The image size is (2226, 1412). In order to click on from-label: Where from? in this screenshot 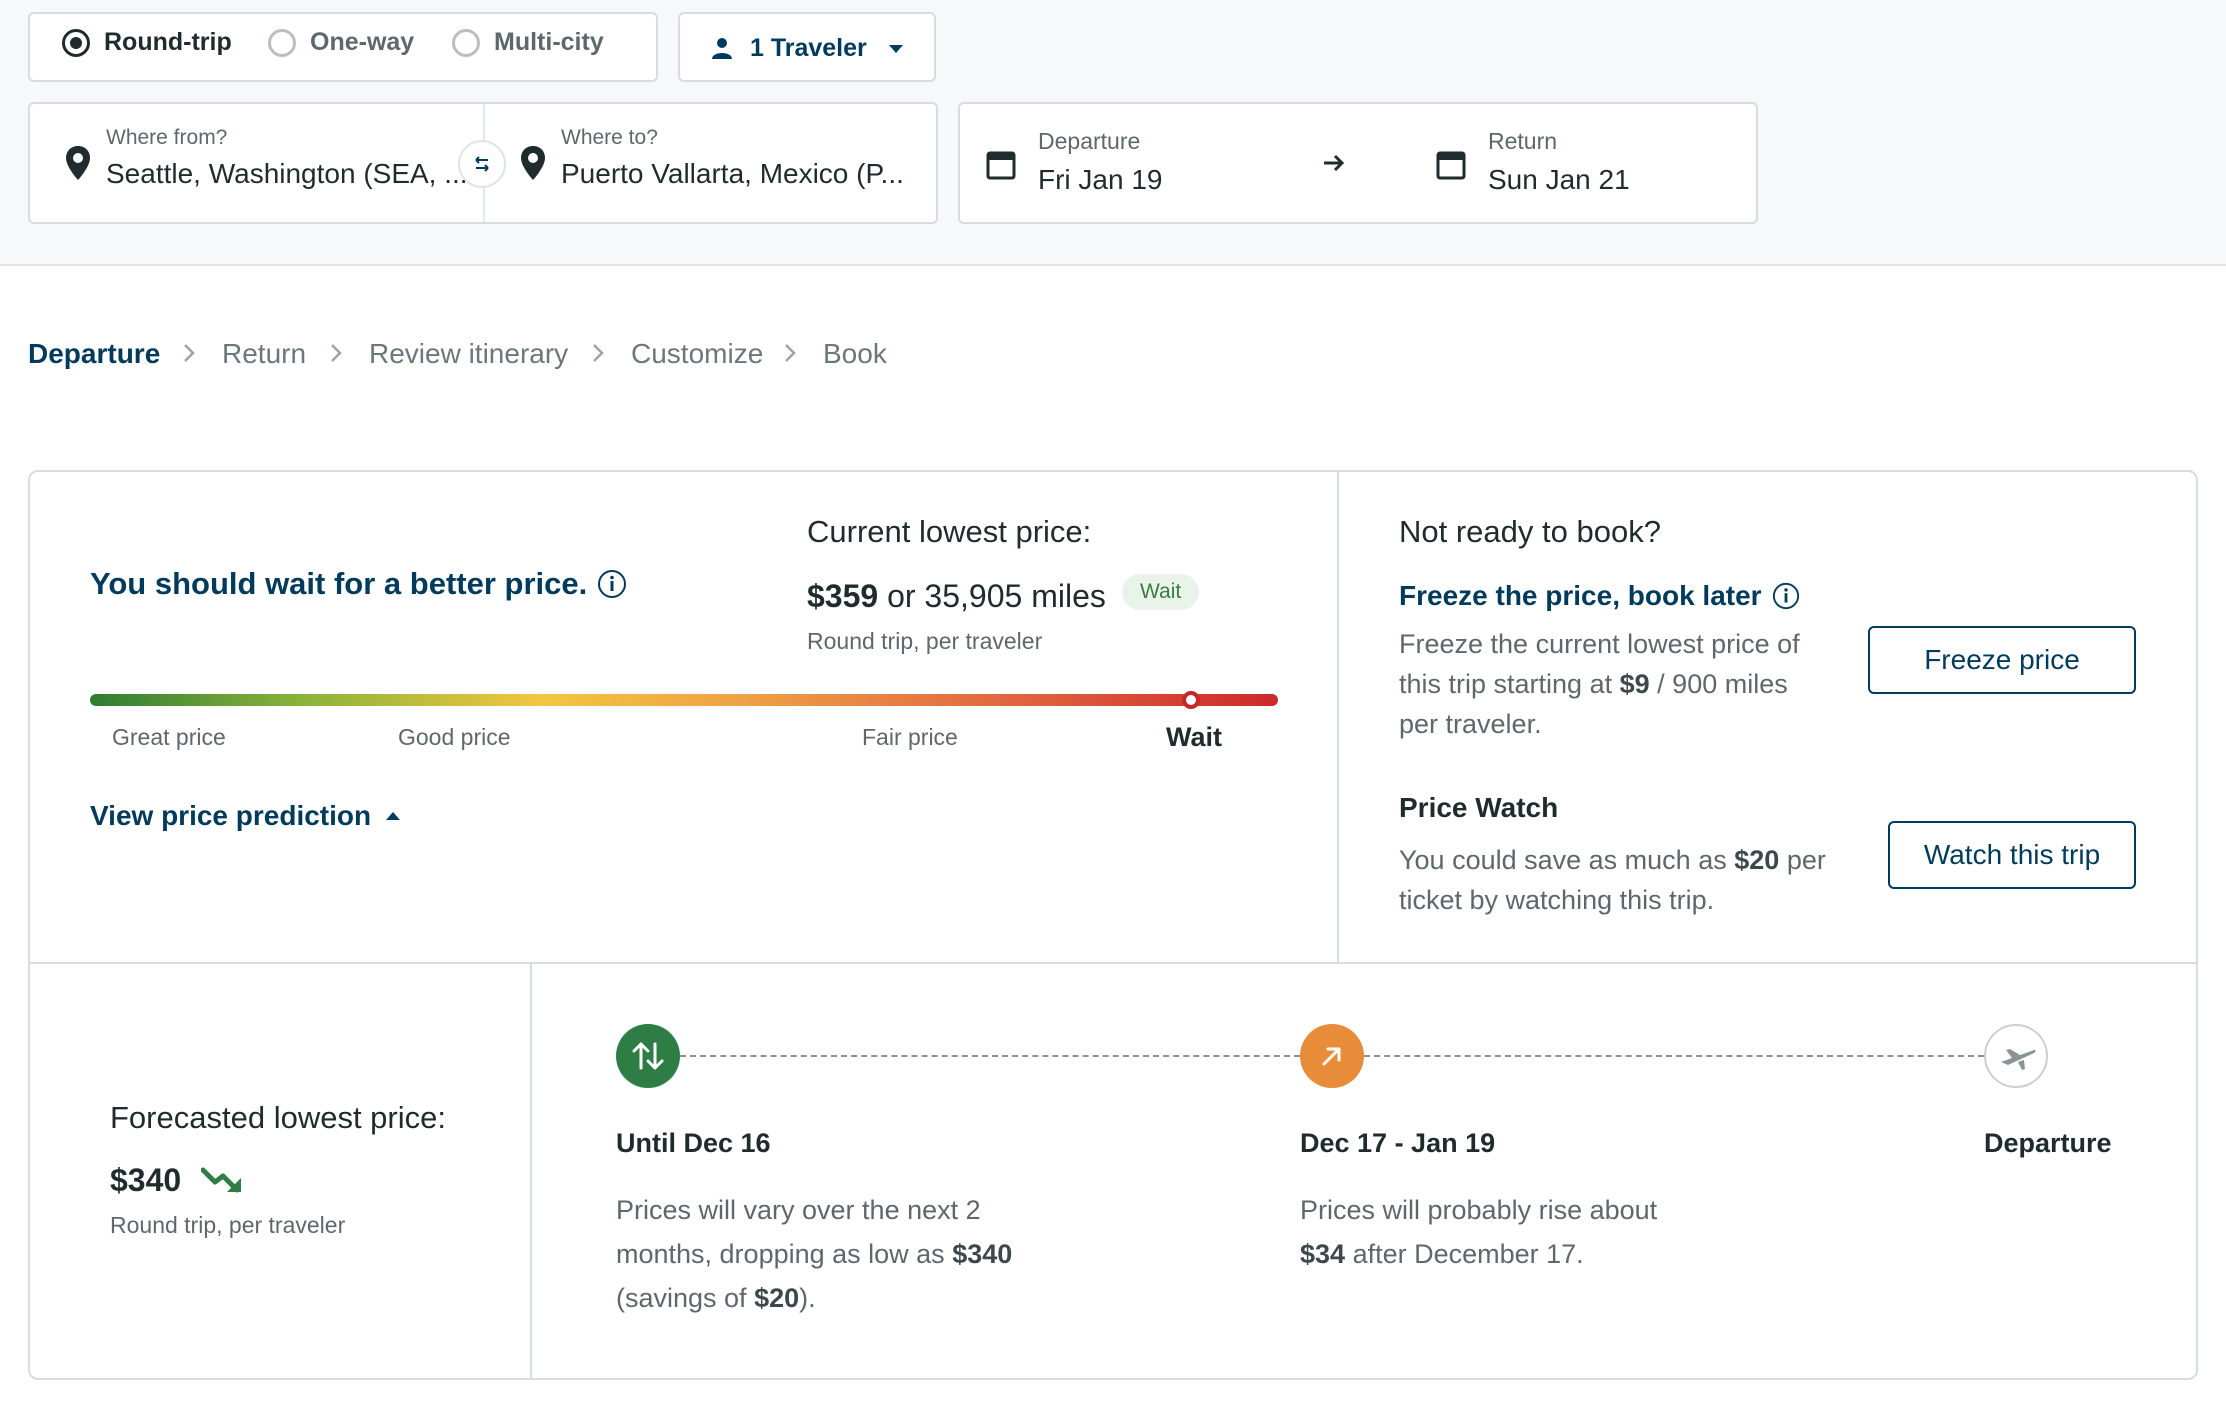, I will do `click(167, 137)`.